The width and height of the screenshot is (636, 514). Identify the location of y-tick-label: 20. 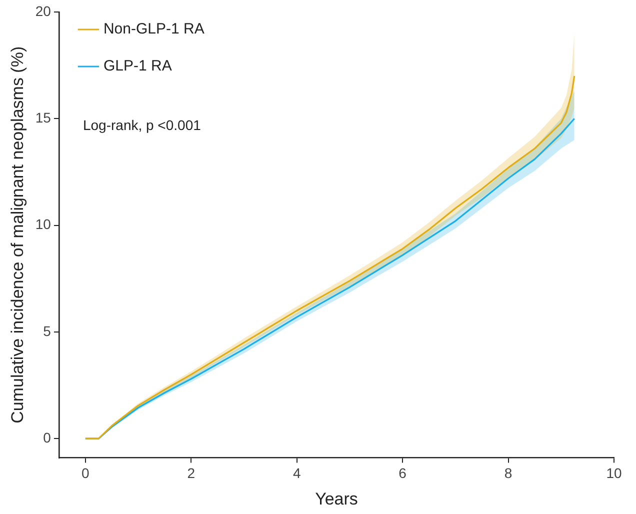
(43, 10).